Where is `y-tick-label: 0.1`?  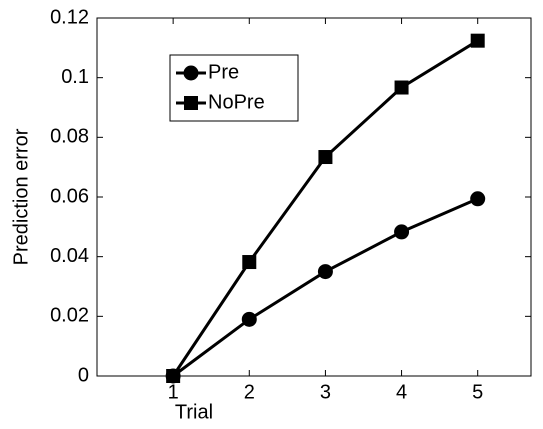
y-tick-label: 0.1 is located at coordinates (75, 77).